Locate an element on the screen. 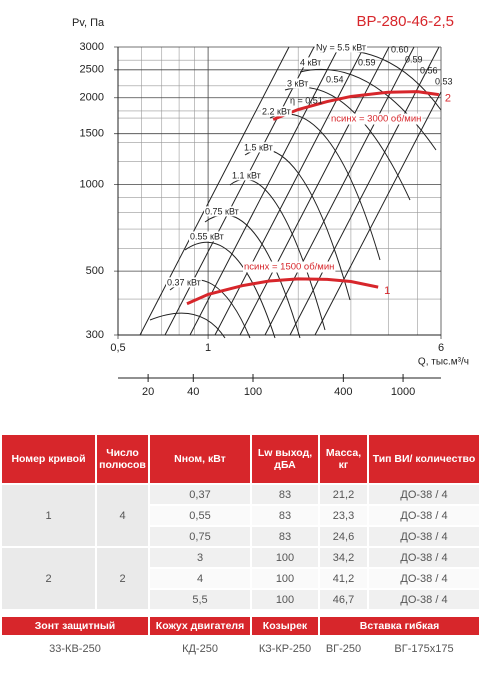 The width and height of the screenshot is (479, 700). header-cell: Вставка гибкая is located at coordinates (398, 626).